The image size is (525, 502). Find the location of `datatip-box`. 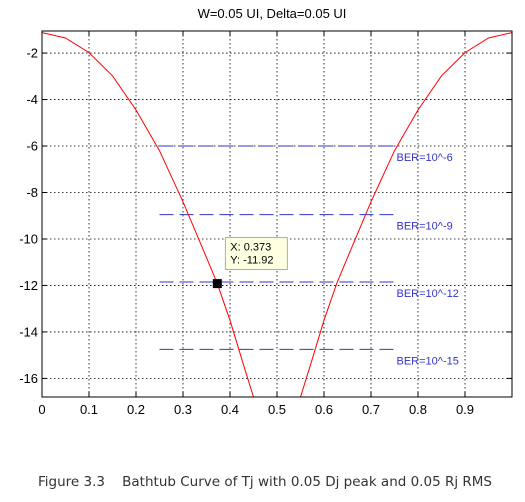

datatip-box is located at coordinates (256, 253).